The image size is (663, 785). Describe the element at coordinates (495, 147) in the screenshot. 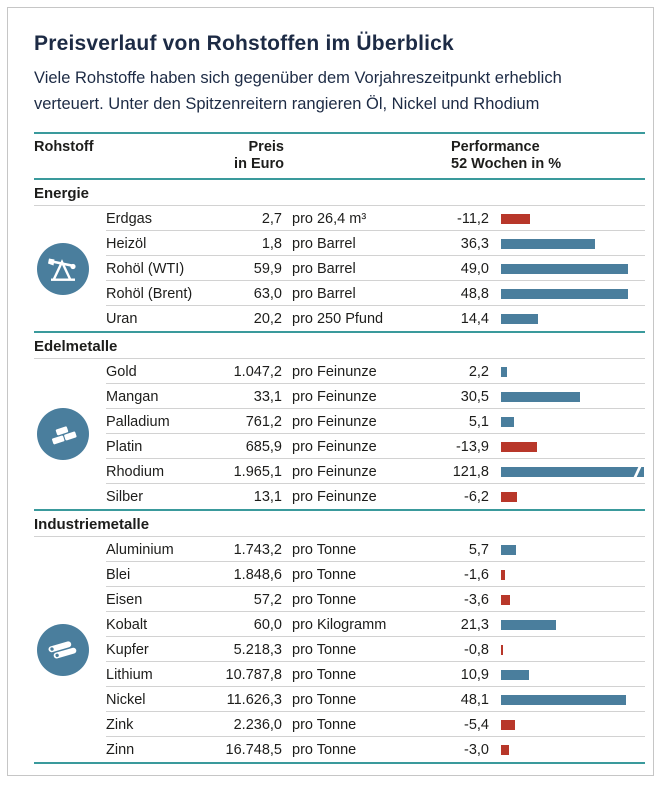

I see `col-header-performance-line1: Performance` at that location.